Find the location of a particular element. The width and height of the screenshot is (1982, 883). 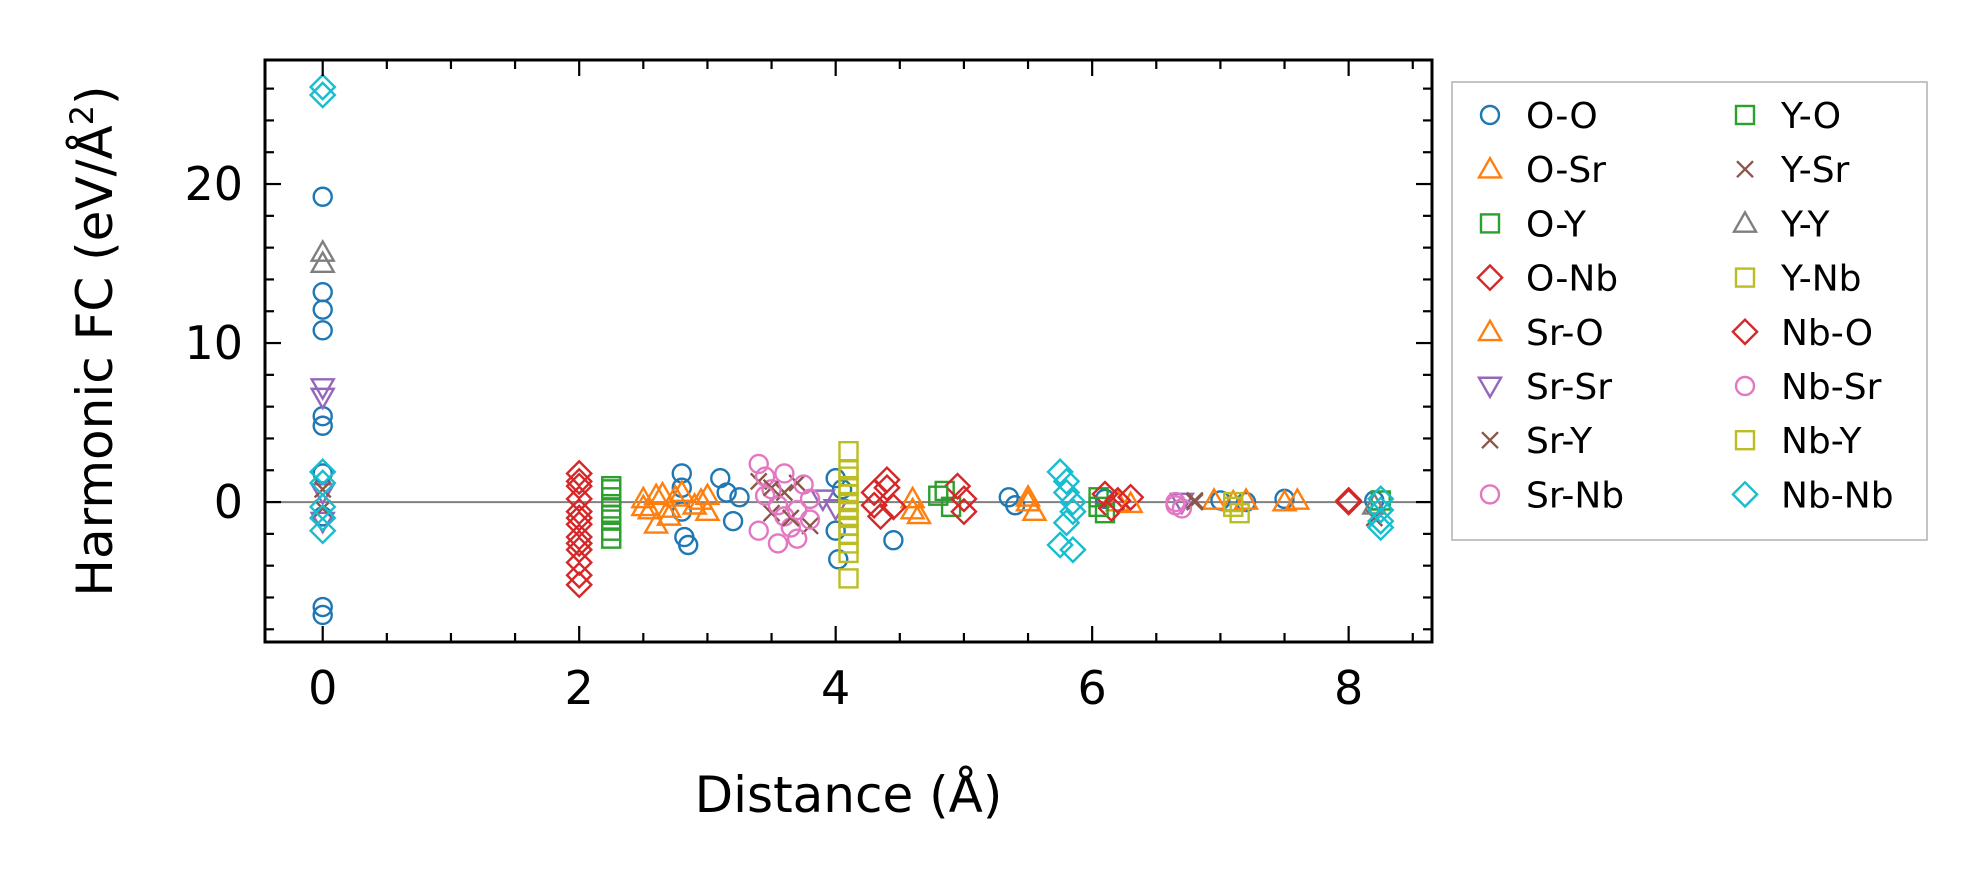

legend-item: Sr-Sr is located at coordinates (1544, 387).